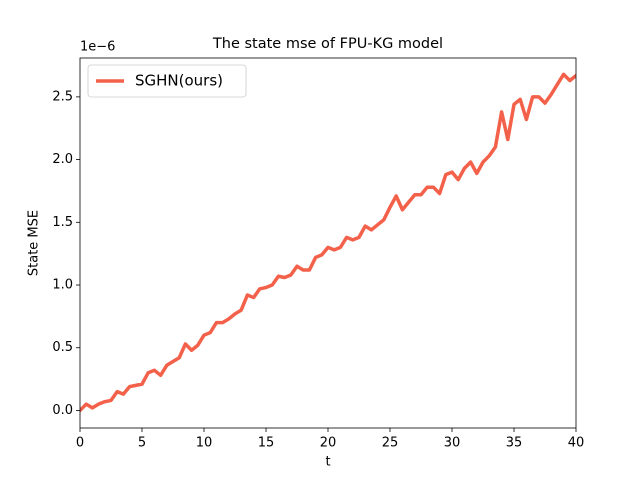 The image size is (640, 480). Describe the element at coordinates (97, 47) in the screenshot. I see `y-offset-text: 1e−6` at that location.